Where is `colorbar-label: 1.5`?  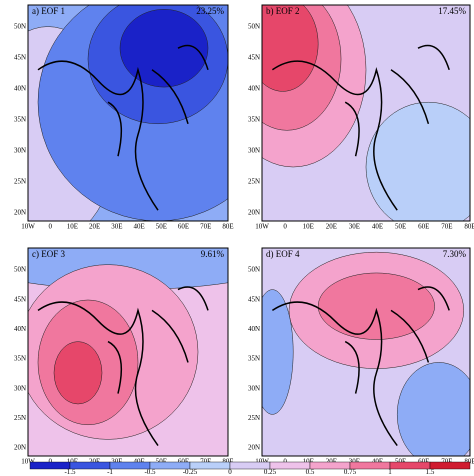 colorbar-label: 1.5 is located at coordinates (430, 472).